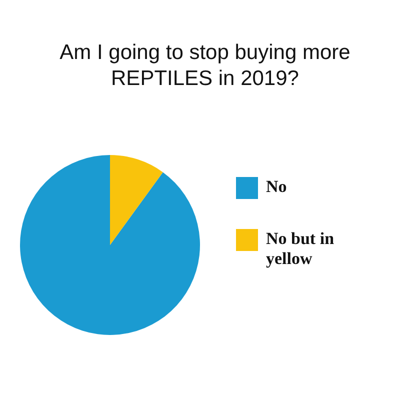 The height and width of the screenshot is (400, 400). What do you see at coordinates (277, 187) in the screenshot?
I see `legend-label: No` at bounding box center [277, 187].